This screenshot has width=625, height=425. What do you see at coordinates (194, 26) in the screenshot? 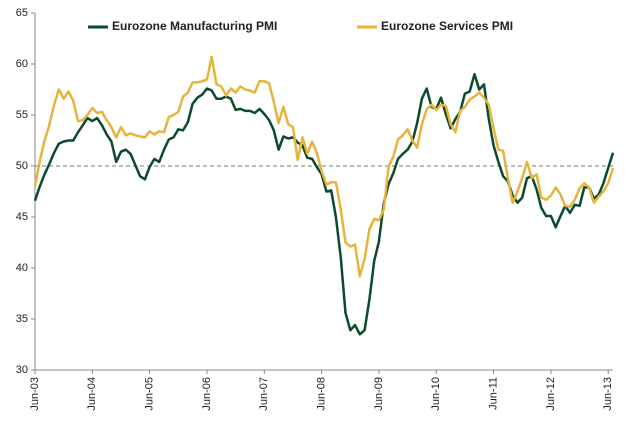
I see `legend-label: Eurozone Manufacturing PMI` at bounding box center [194, 26].